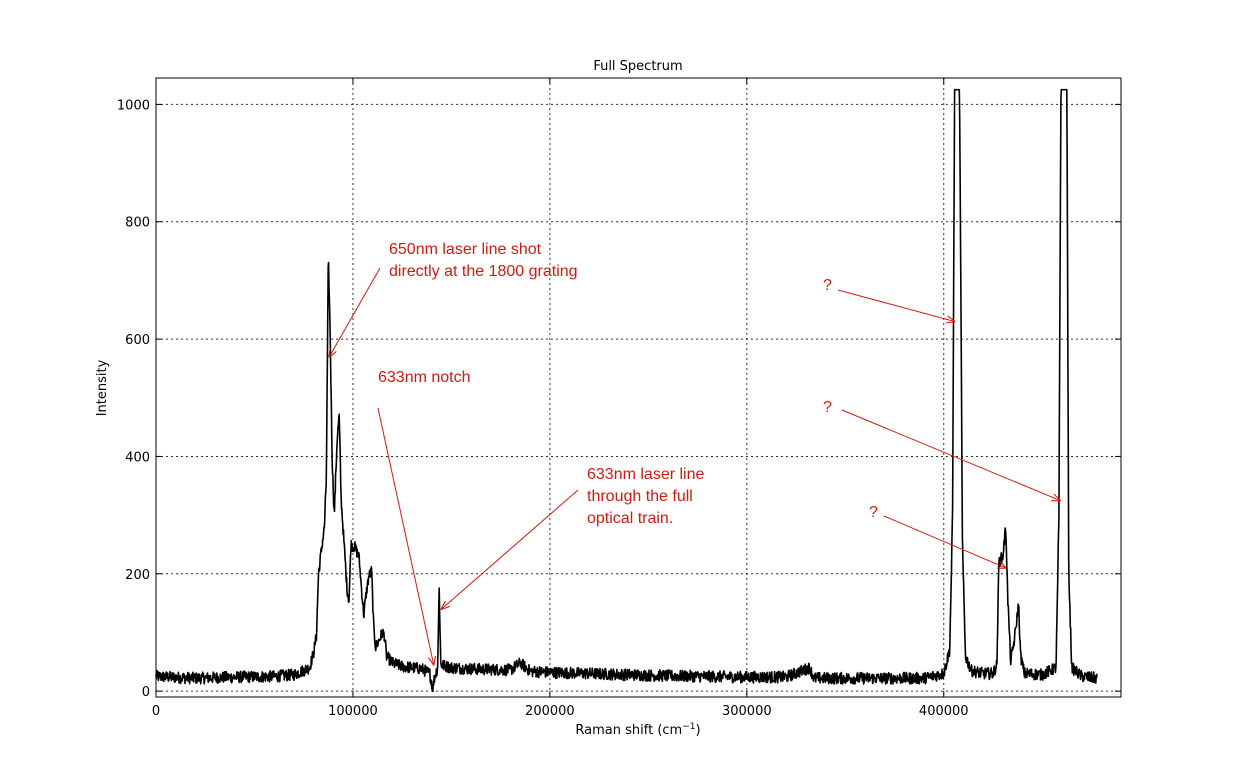 The height and width of the screenshot is (775, 1245). What do you see at coordinates (637, 730) in the screenshot?
I see `x-axis-label: Raman shift (cm−1)` at bounding box center [637, 730].